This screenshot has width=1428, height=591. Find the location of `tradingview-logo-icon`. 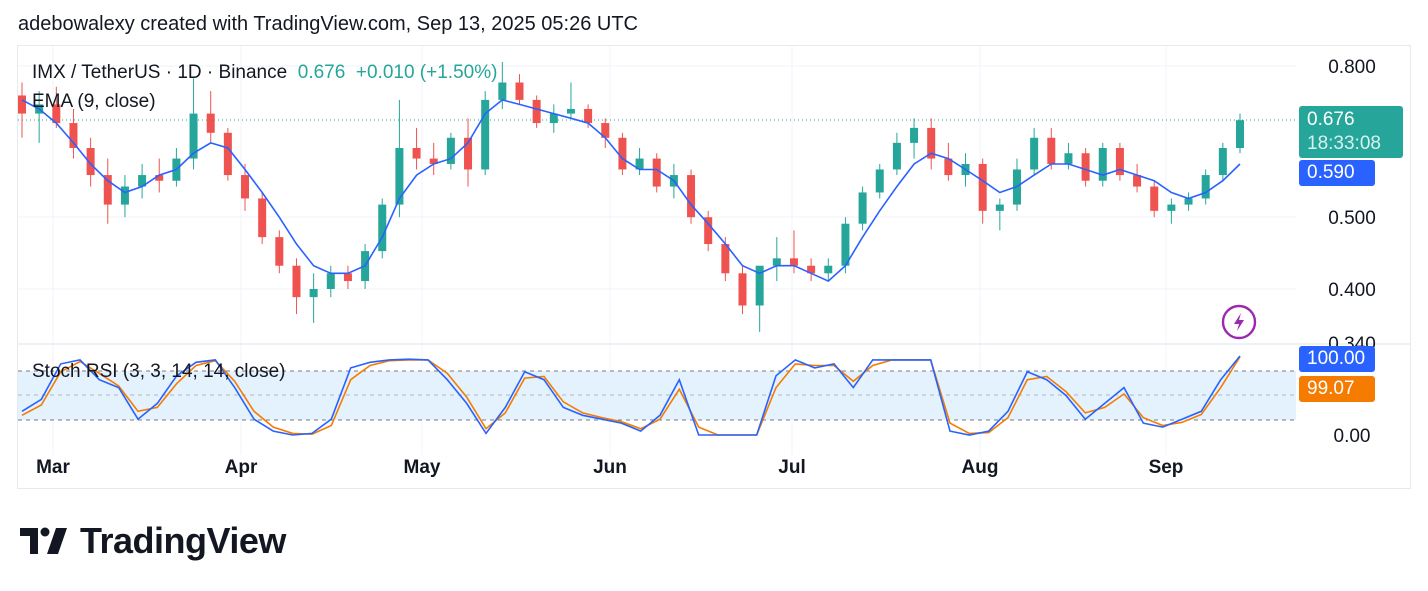

tradingview-logo-icon is located at coordinates (43, 540).